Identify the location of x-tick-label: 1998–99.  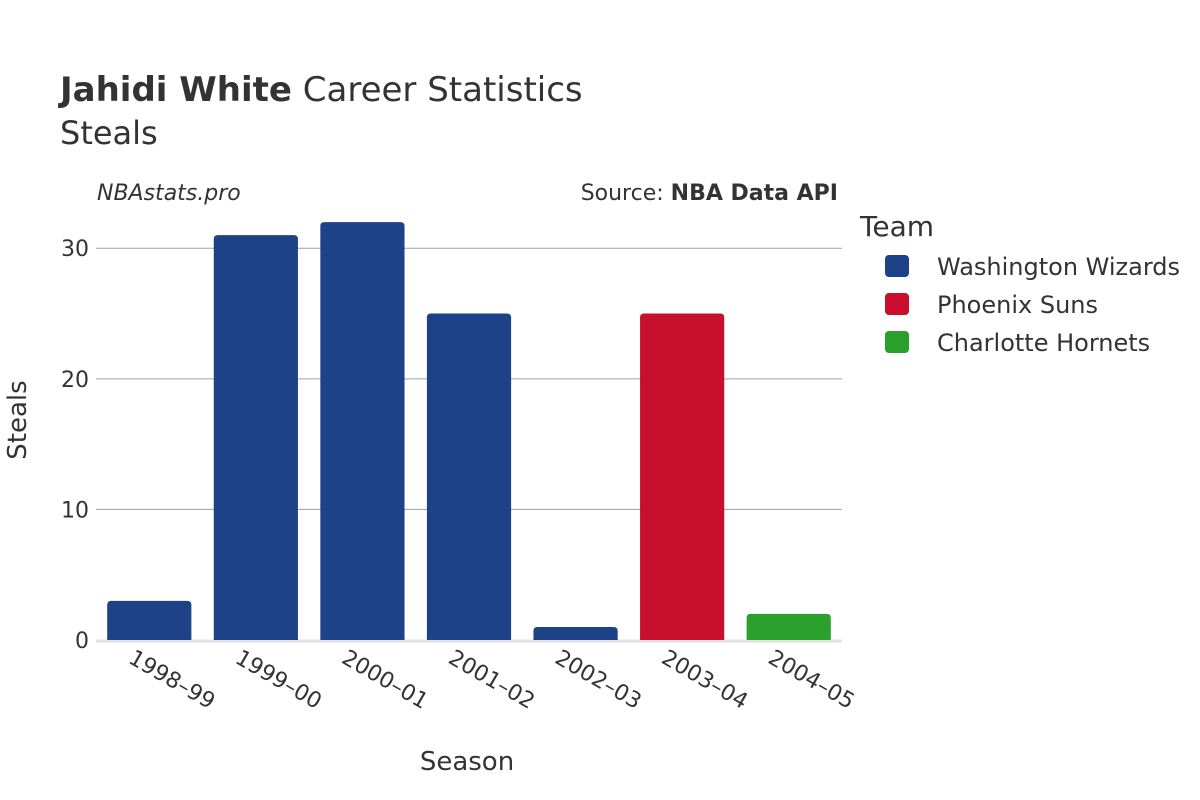
(171, 680).